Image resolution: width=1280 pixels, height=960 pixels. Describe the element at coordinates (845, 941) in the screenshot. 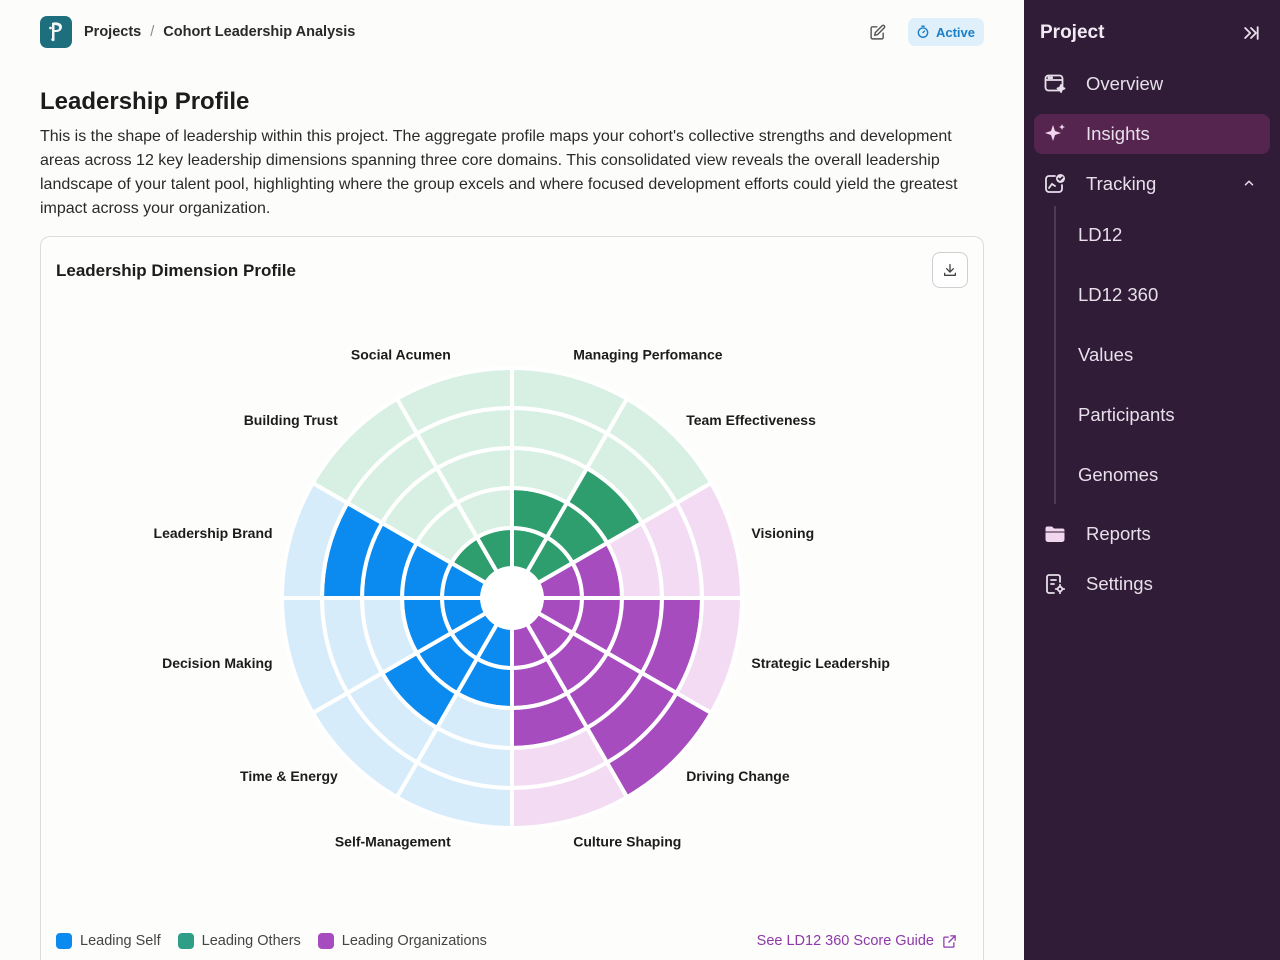

I see `score-guide-label: See LD12 360 Score Guide` at that location.